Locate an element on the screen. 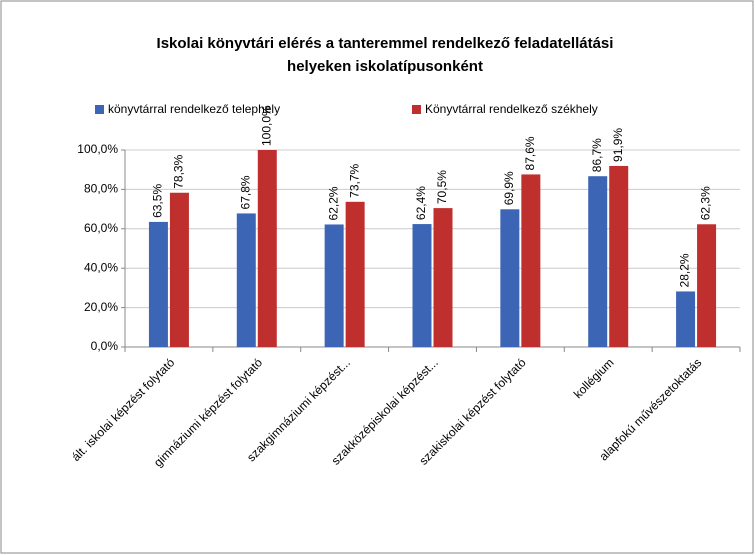 This screenshot has width=755, height=555. value-label: 86,7% is located at coordinates (597, 155).